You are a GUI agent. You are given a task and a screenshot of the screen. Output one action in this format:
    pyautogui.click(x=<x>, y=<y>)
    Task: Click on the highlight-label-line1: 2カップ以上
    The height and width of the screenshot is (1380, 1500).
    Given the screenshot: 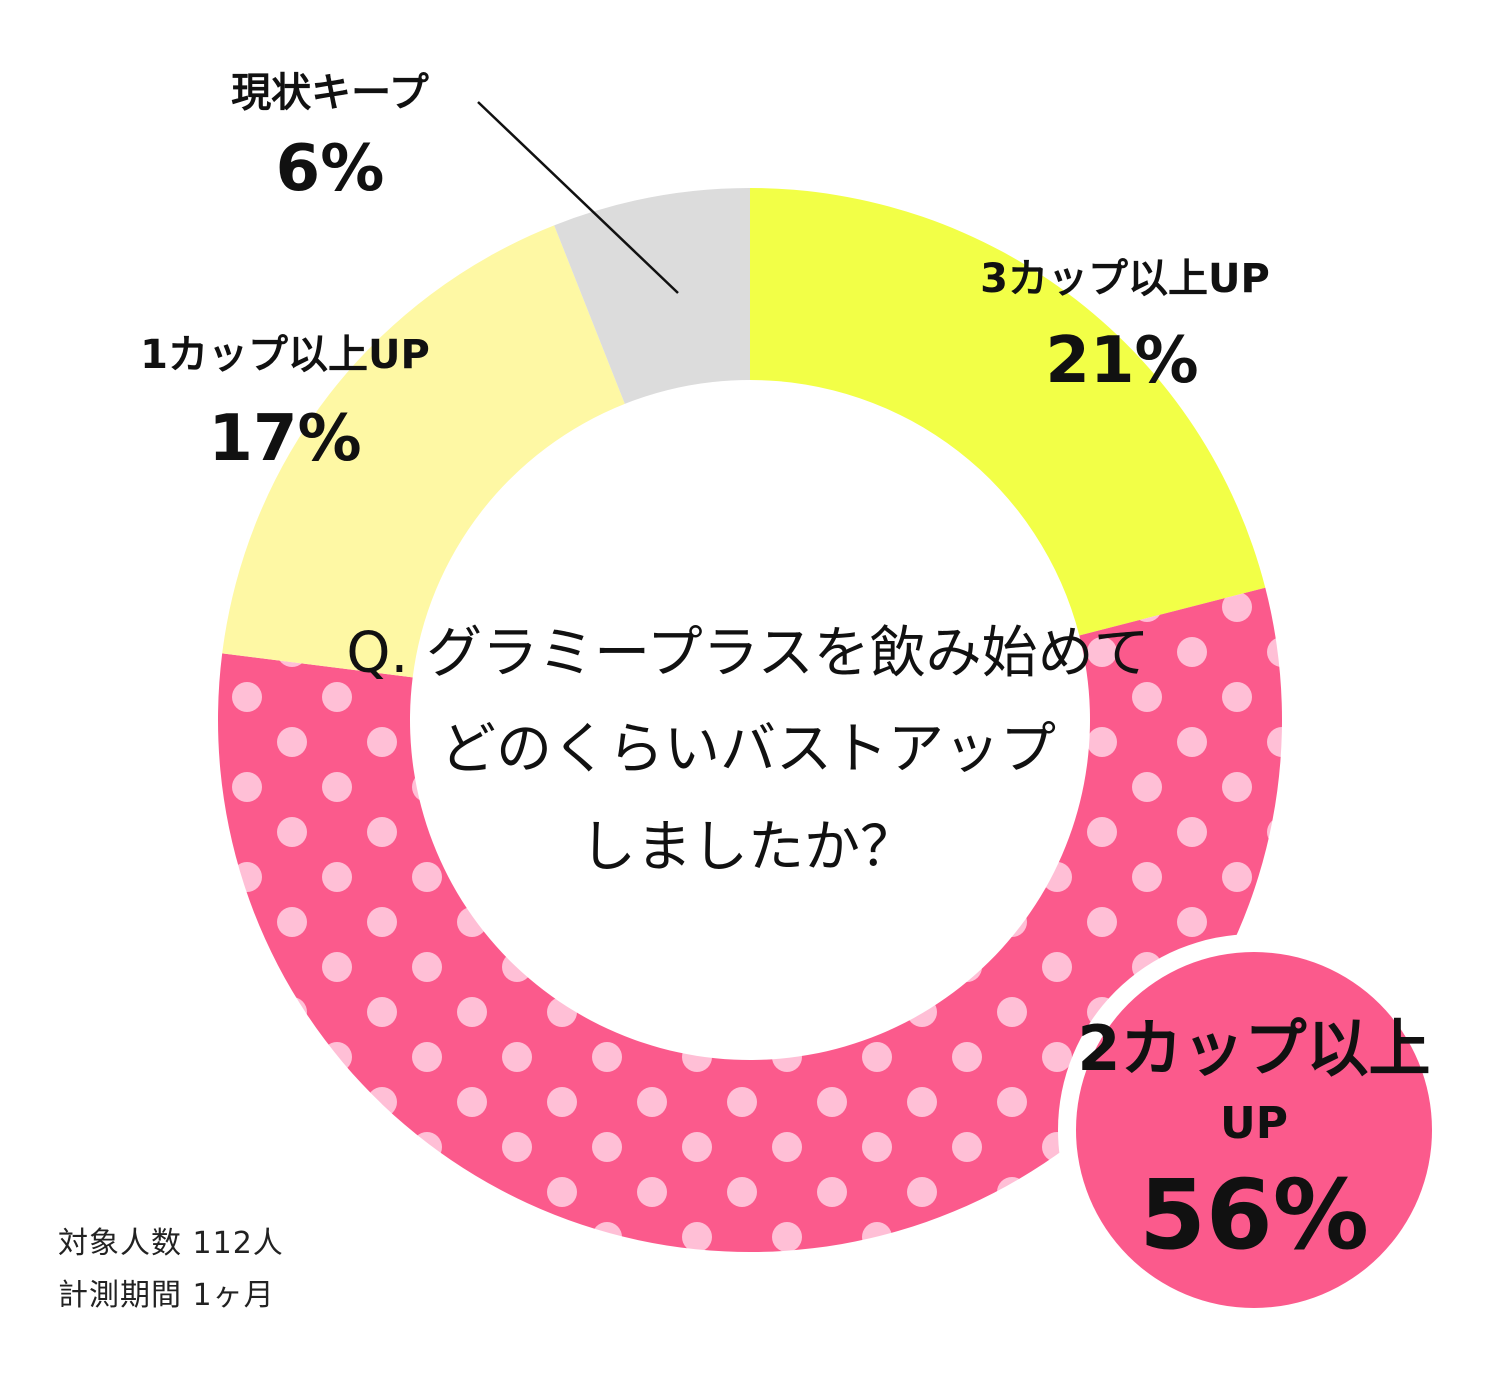 What is the action you would take?
    pyautogui.click(x=1253, y=1048)
    